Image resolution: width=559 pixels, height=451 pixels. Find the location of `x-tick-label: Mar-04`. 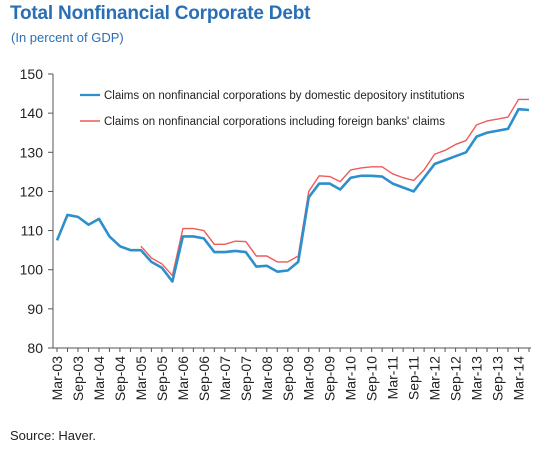

x-tick-label: Mar-04 is located at coordinates (99, 378).